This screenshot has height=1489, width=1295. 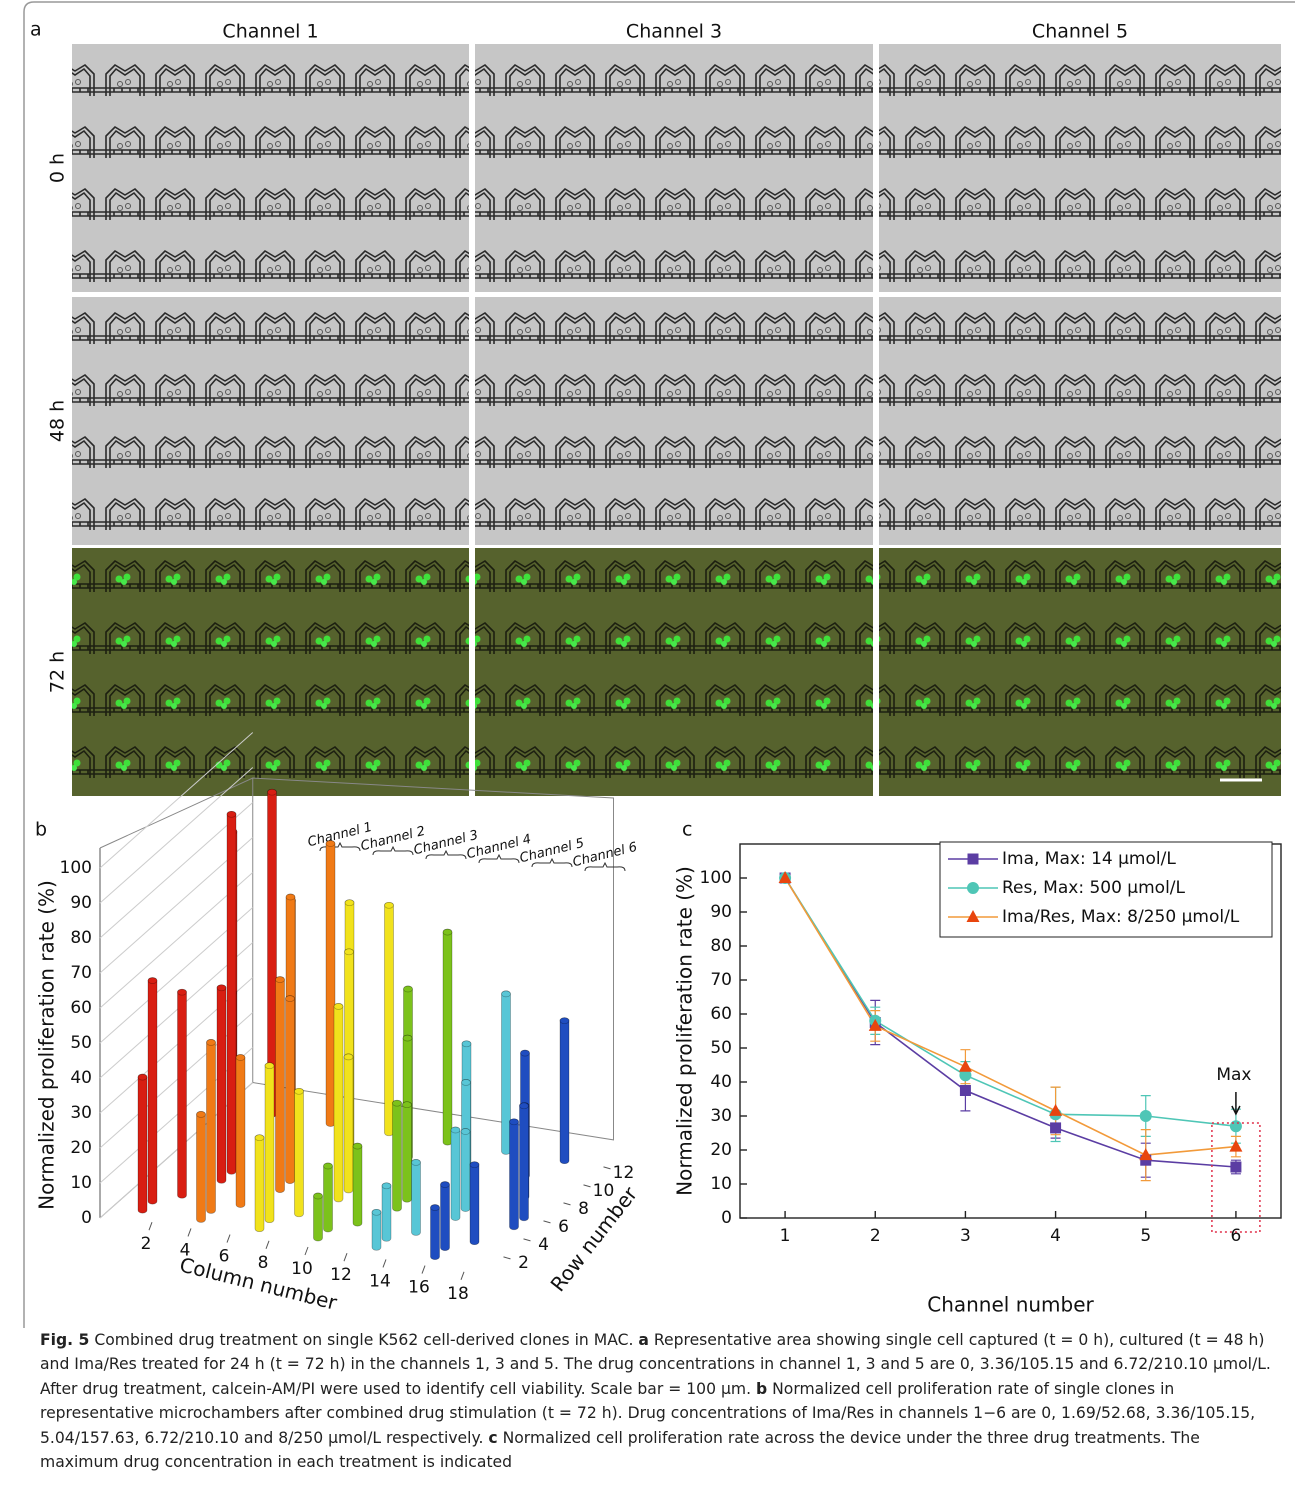 What do you see at coordinates (1010, 1002) in the screenshot?
I see `series-line` at bounding box center [1010, 1002].